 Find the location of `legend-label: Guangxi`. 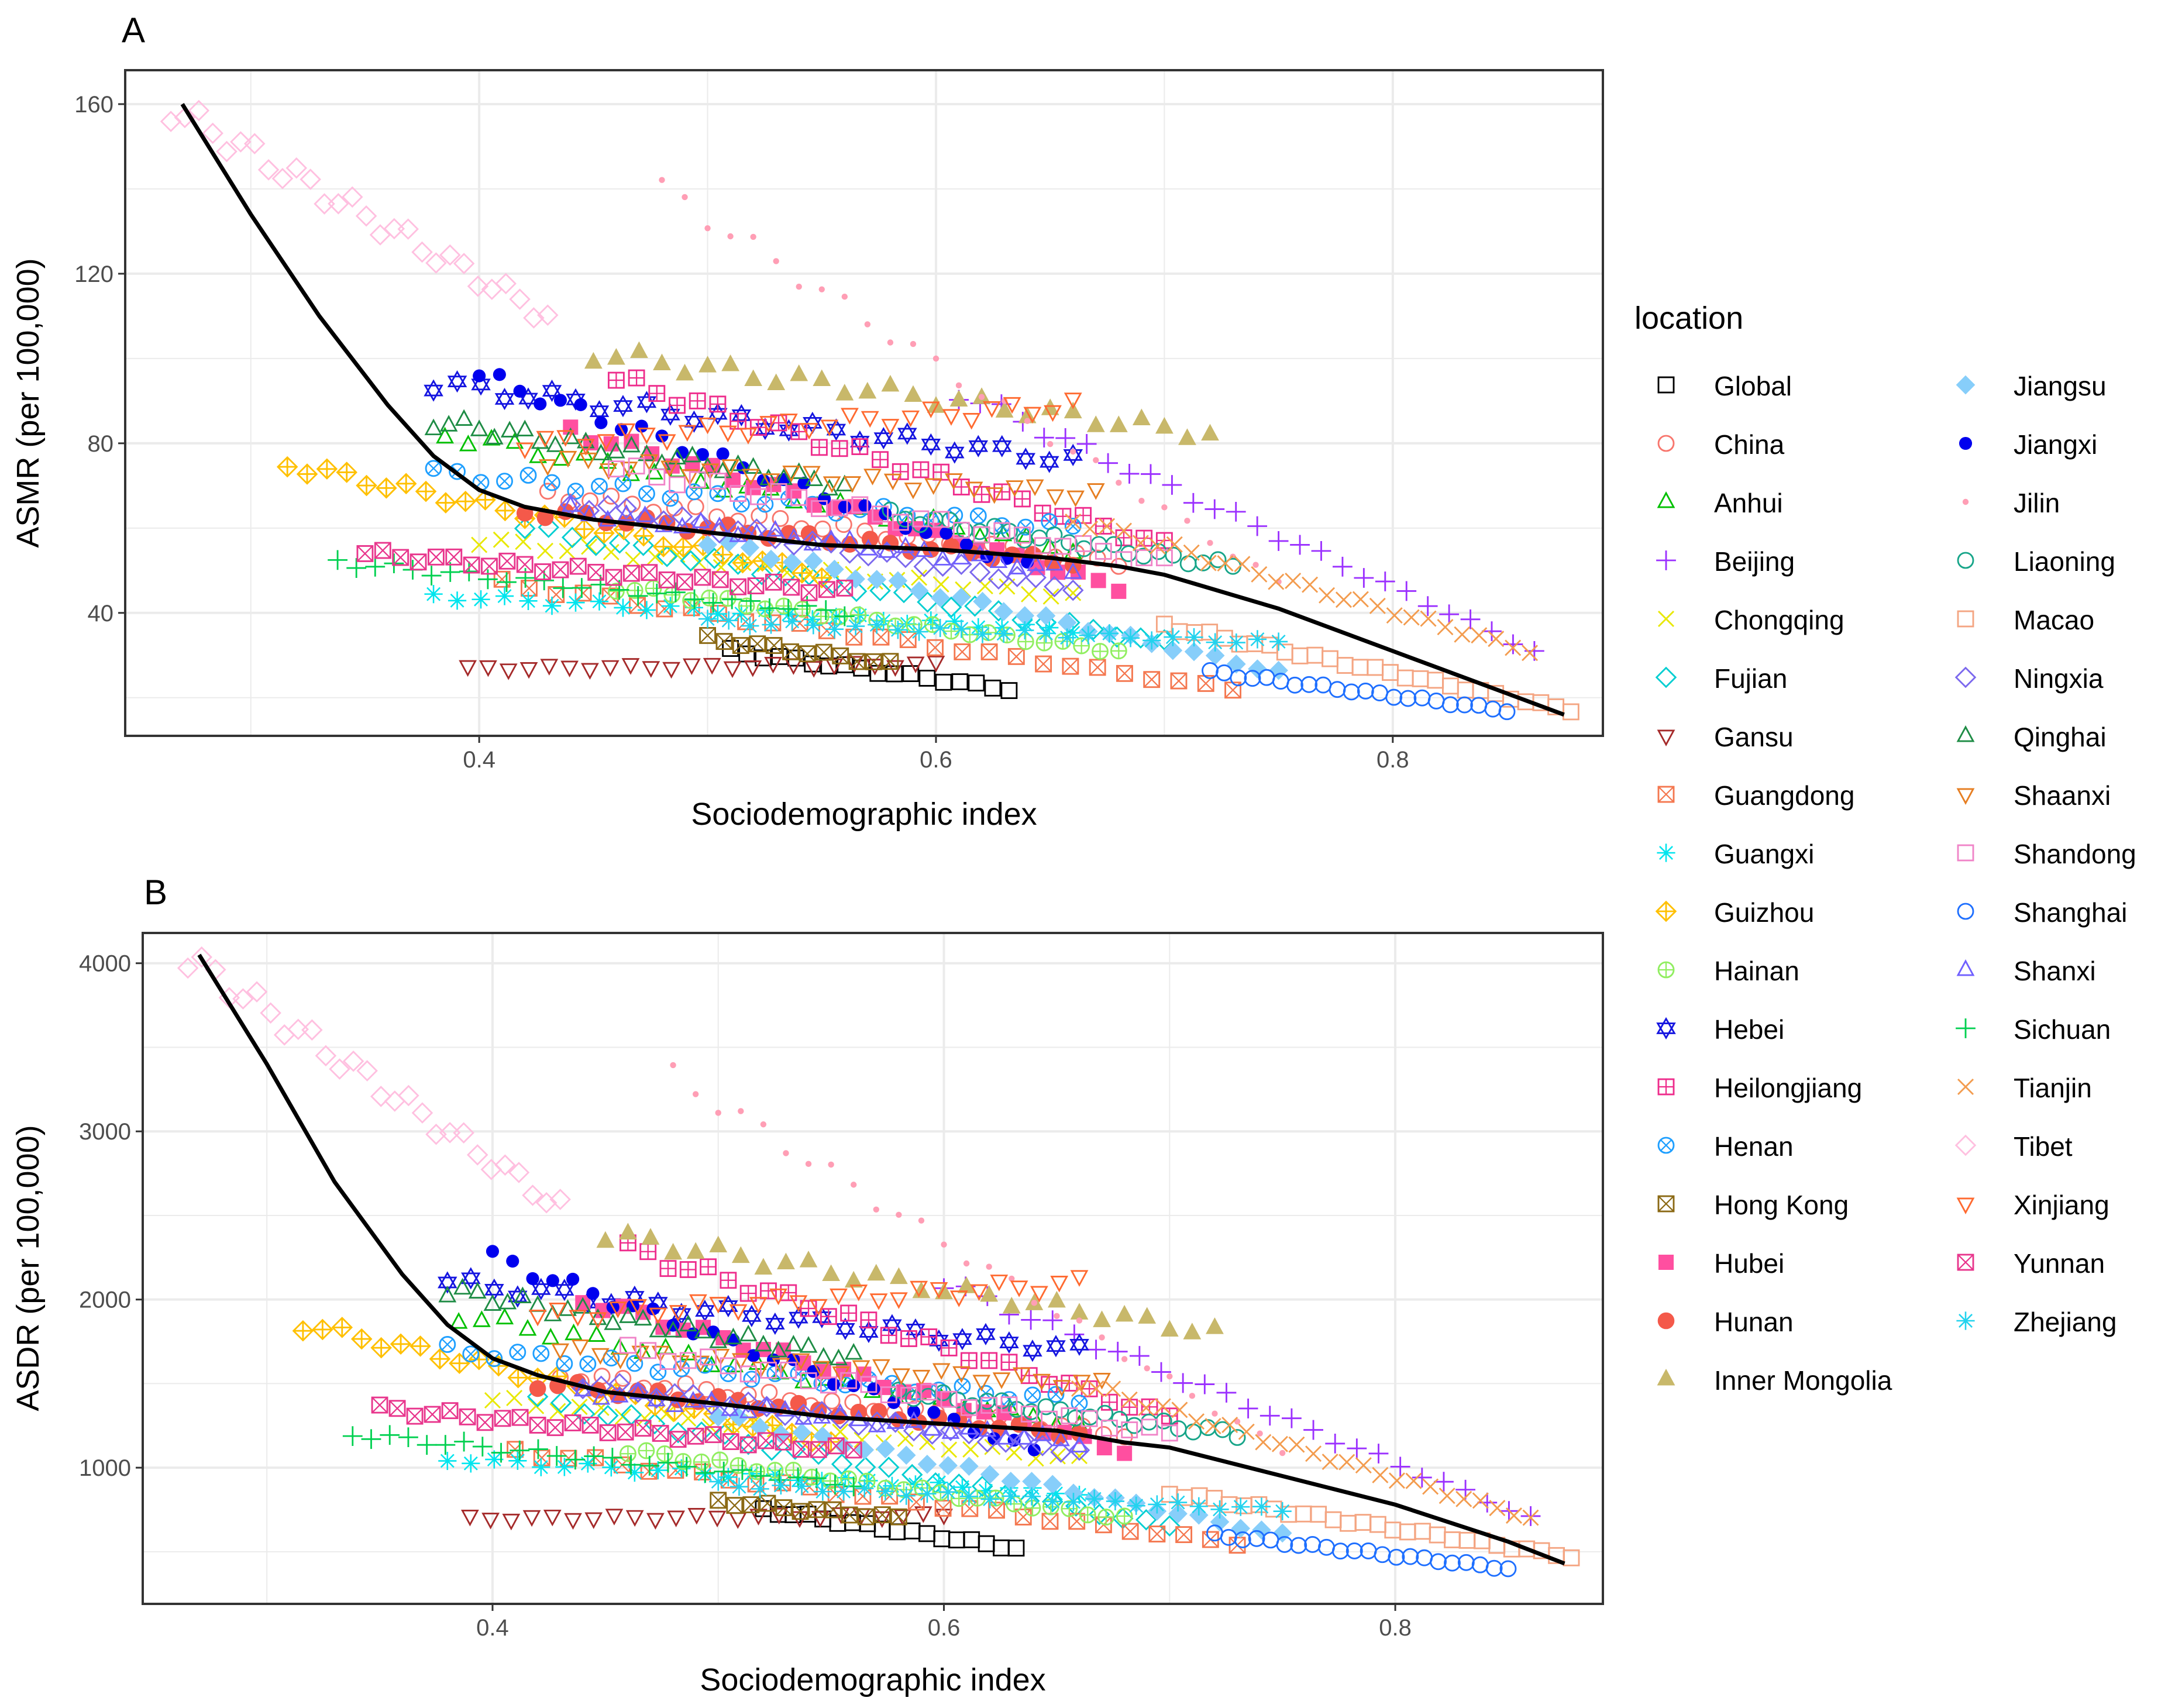

legend-label: Guangxi is located at coordinates (1764, 854).